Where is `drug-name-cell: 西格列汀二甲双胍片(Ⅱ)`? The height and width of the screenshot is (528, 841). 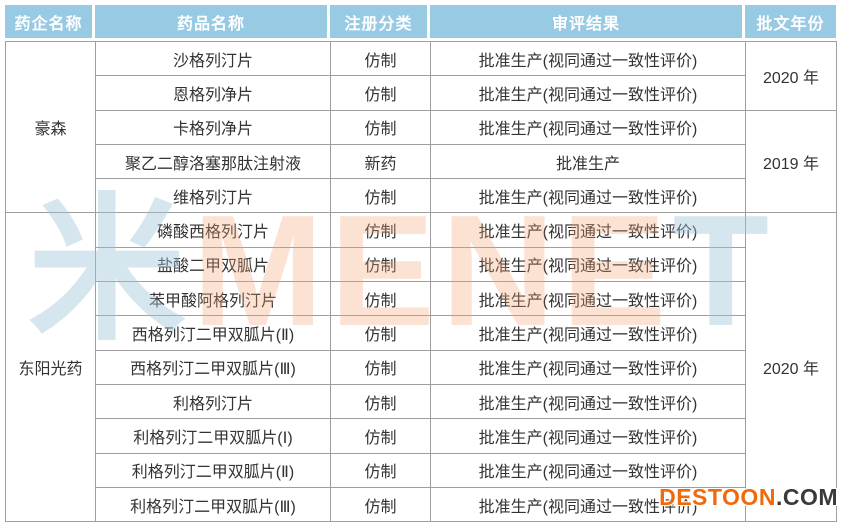
drug-name-cell: 西格列汀二甲双胍片(Ⅱ) is located at coordinates (213, 333).